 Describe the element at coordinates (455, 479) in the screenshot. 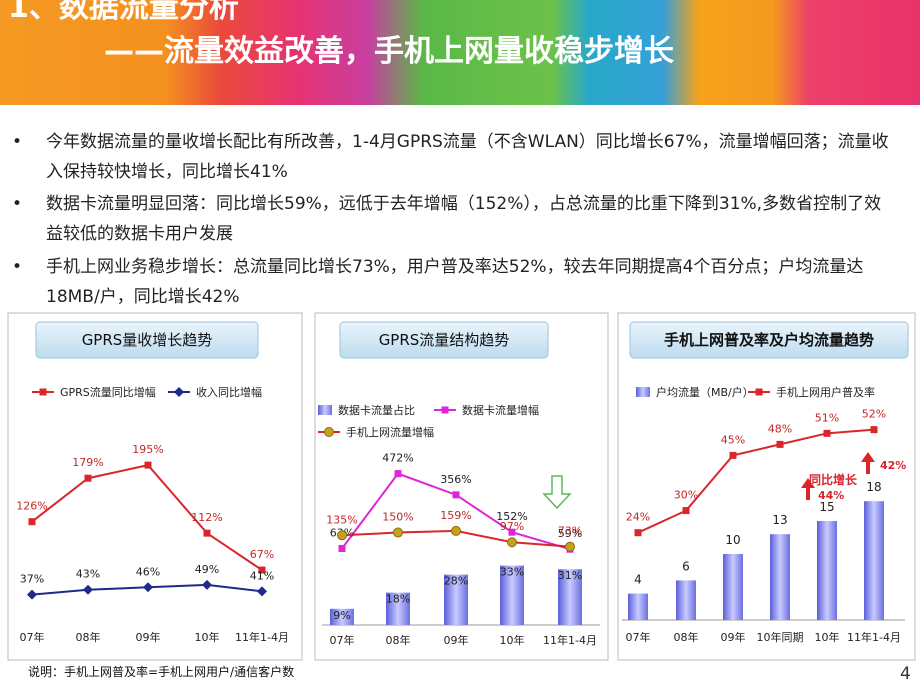

I see `value-label: 356%` at that location.